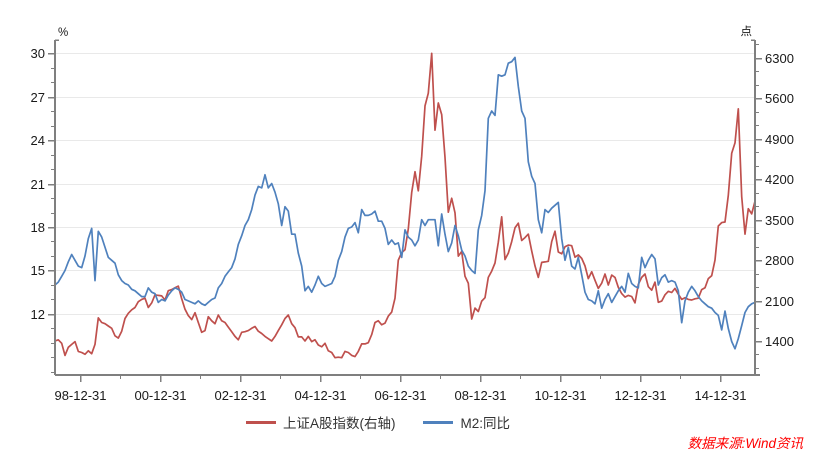  What do you see at coordinates (779, 260) in the screenshot?
I see `right-axis-tick-label: 2800` at bounding box center [779, 260].